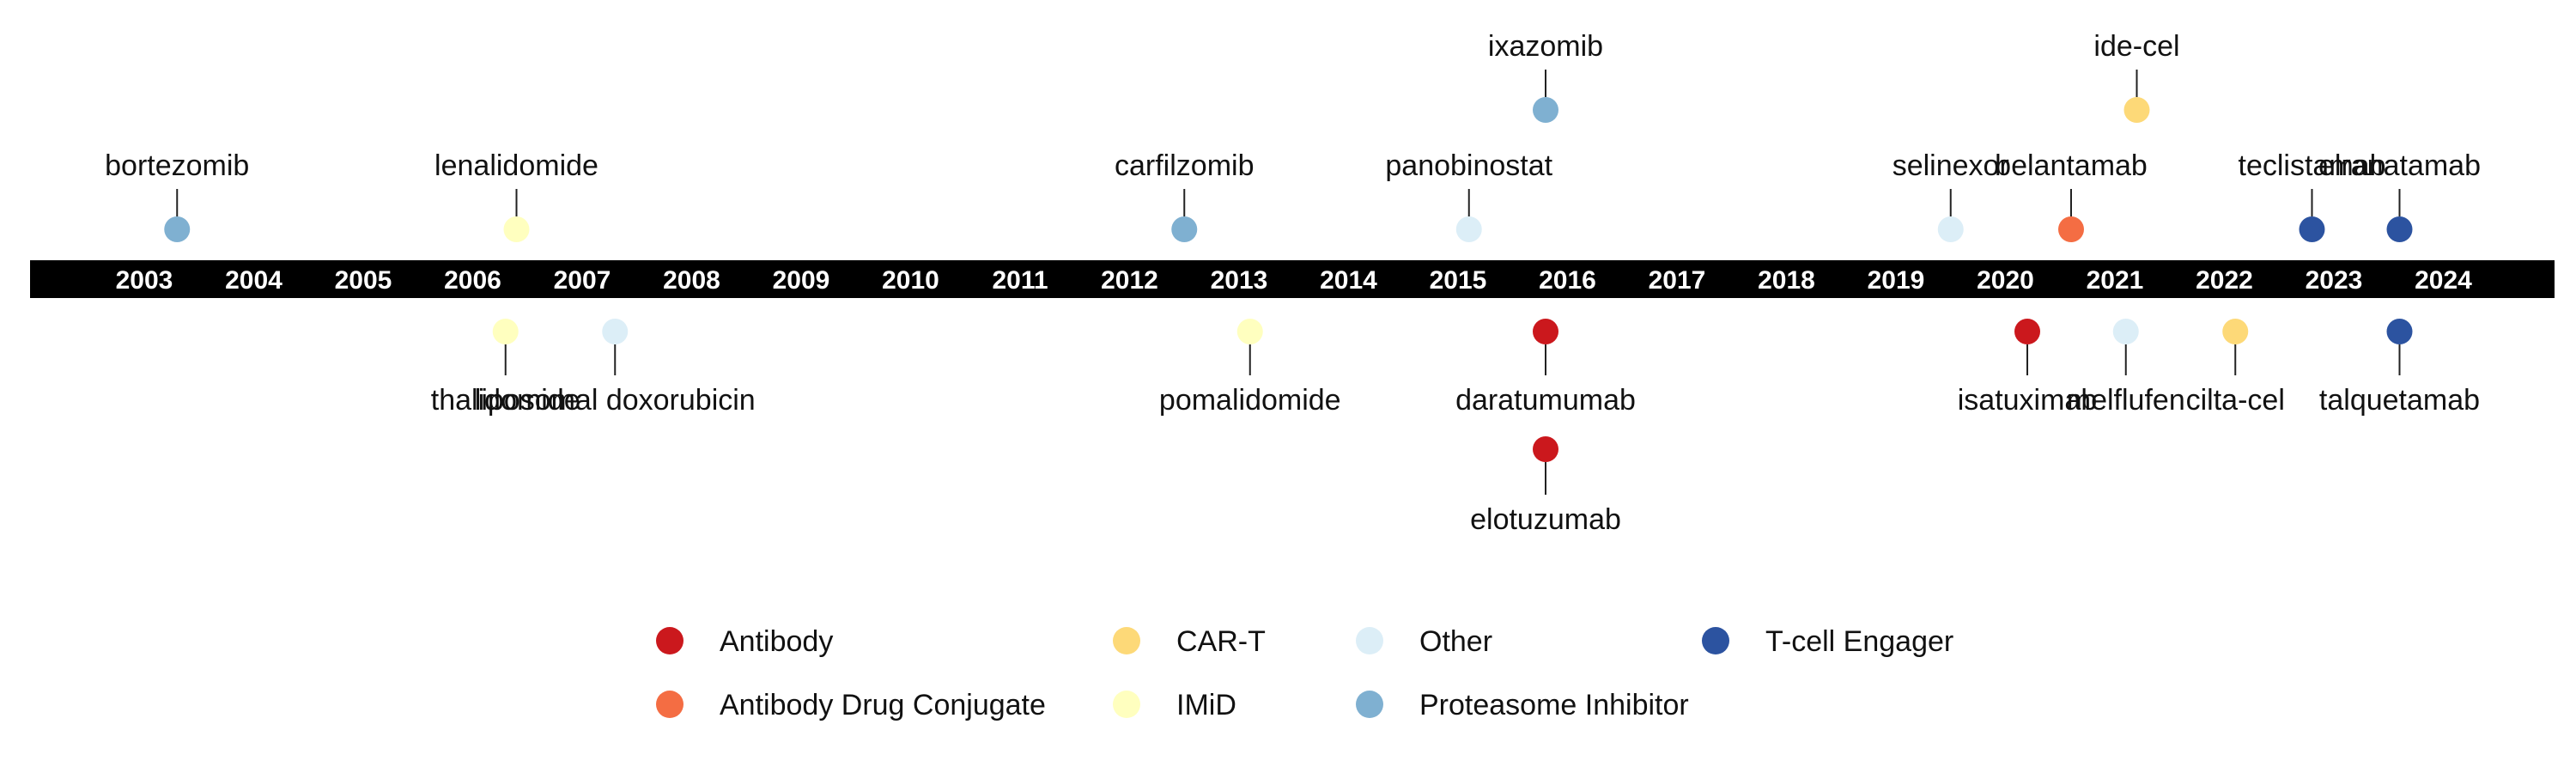 The image size is (2576, 773). What do you see at coordinates (177, 229) in the screenshot?
I see `point-bortezomib` at bounding box center [177, 229].